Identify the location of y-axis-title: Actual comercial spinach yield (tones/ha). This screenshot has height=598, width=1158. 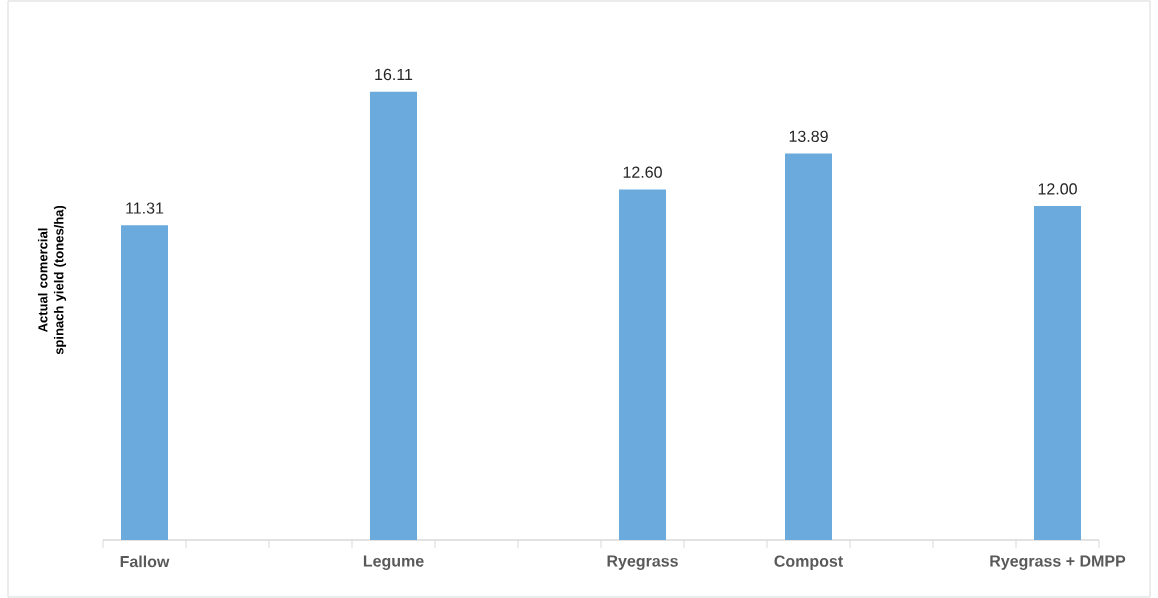
(52, 280).